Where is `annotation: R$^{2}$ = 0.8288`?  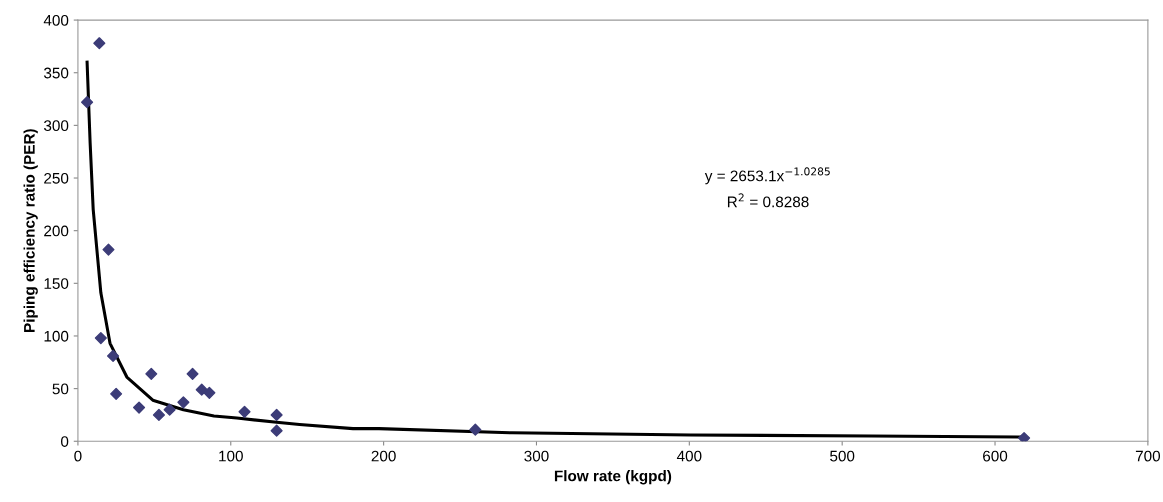 annotation: R$^{2}$ = 0.8288 is located at coordinates (768, 200).